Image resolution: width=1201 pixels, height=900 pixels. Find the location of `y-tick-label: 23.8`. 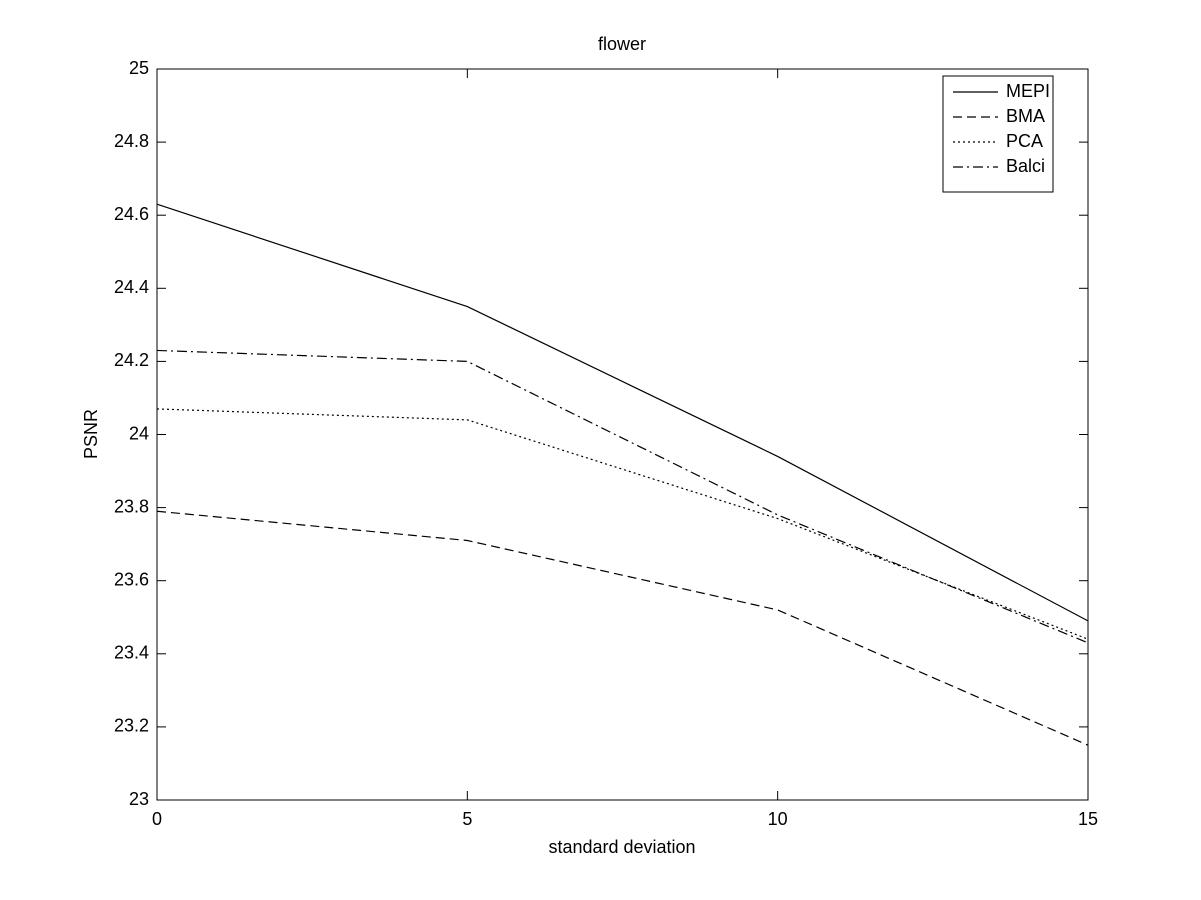

y-tick-label: 23.8 is located at coordinates (131, 506).